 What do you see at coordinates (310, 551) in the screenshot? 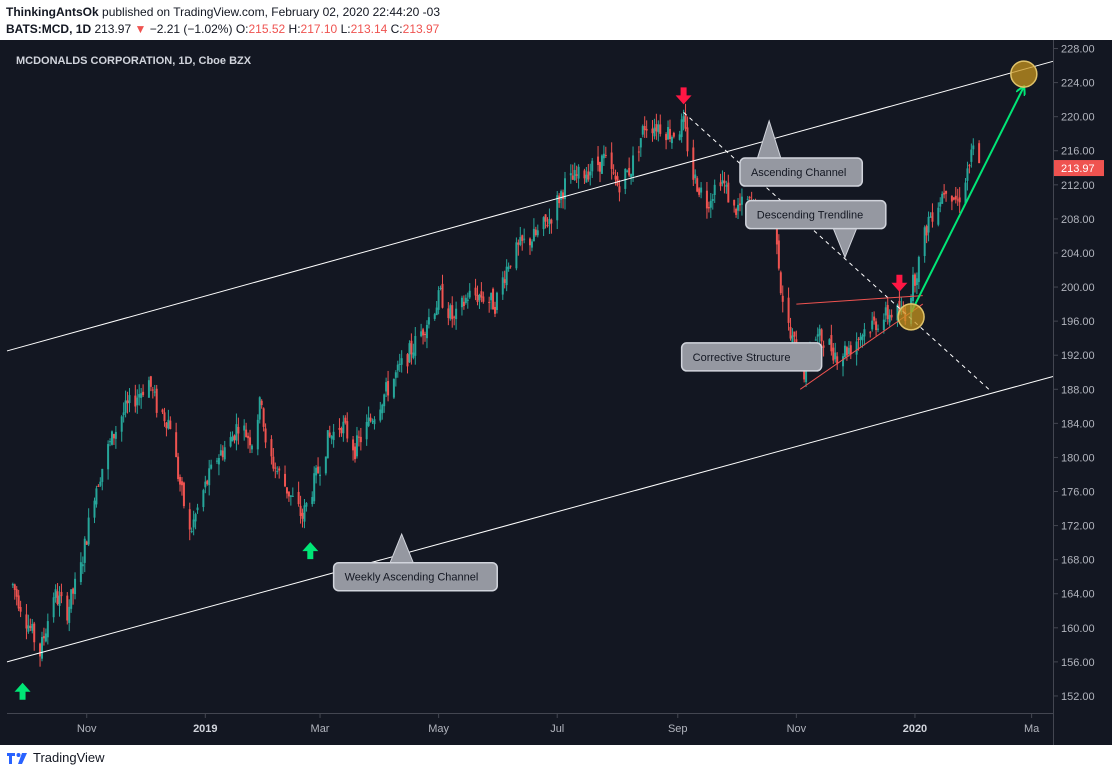
I see `low-up-arrow-2-icon` at bounding box center [310, 551].